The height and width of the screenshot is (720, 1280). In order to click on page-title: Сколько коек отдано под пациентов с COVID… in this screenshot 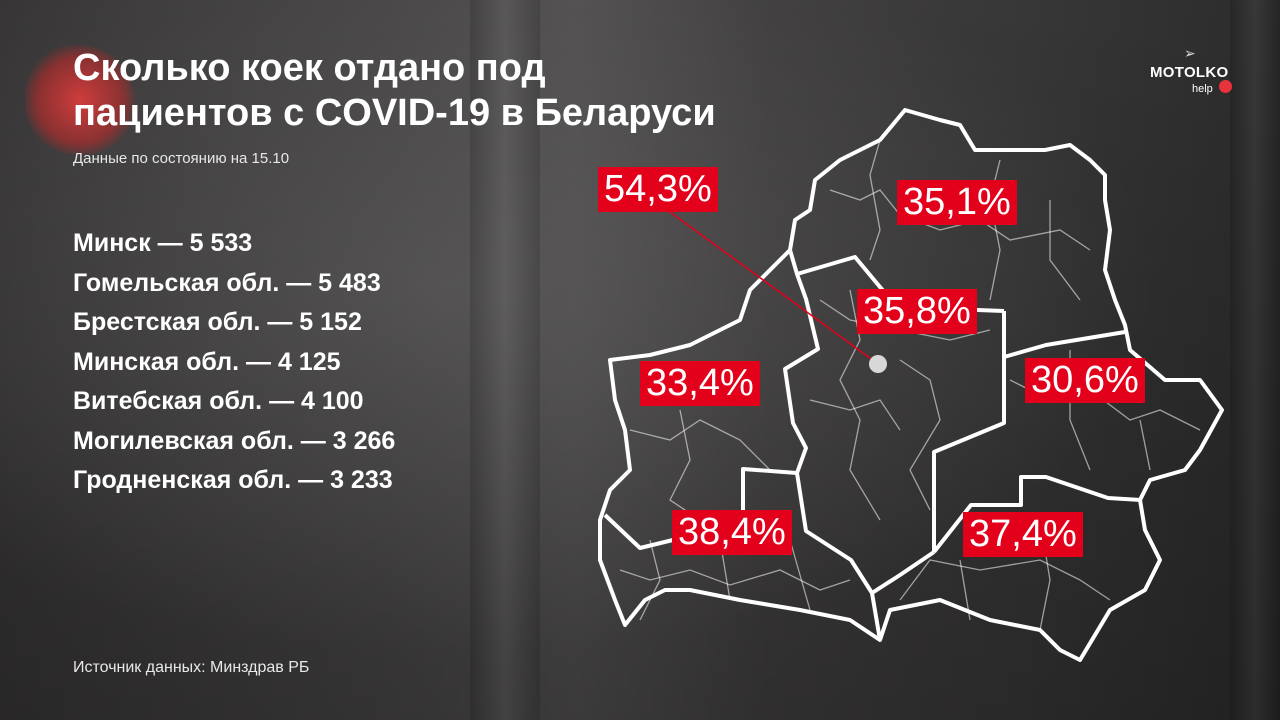, I will do `click(394, 91)`.